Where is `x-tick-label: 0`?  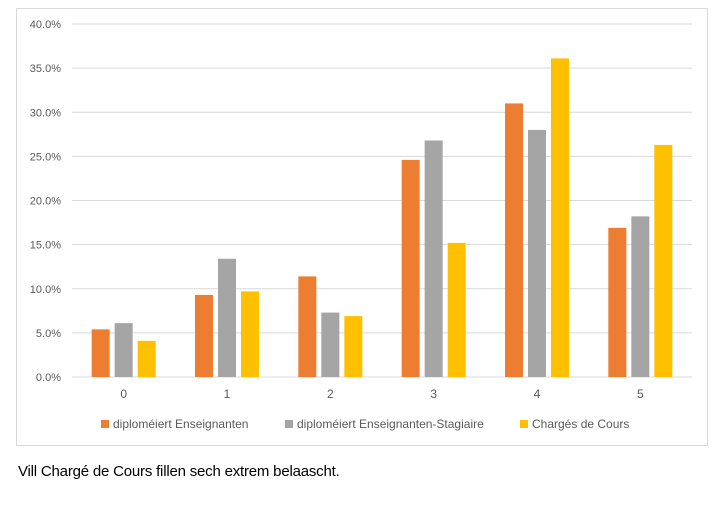 x-tick-label: 0 is located at coordinates (123, 394).